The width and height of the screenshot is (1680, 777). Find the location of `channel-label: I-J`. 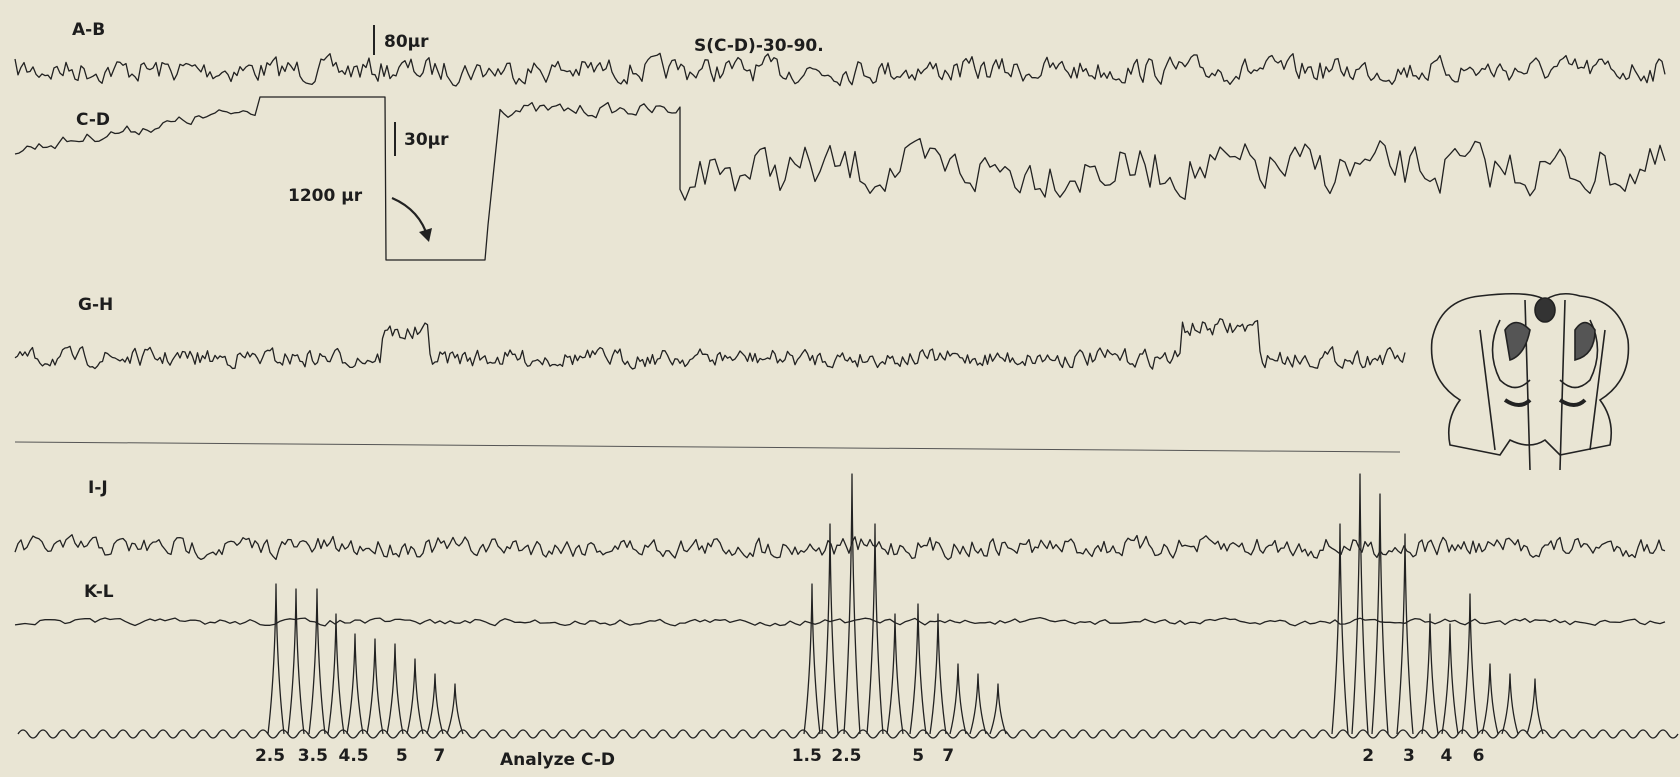

channel-label: I-J is located at coordinates (98, 488).